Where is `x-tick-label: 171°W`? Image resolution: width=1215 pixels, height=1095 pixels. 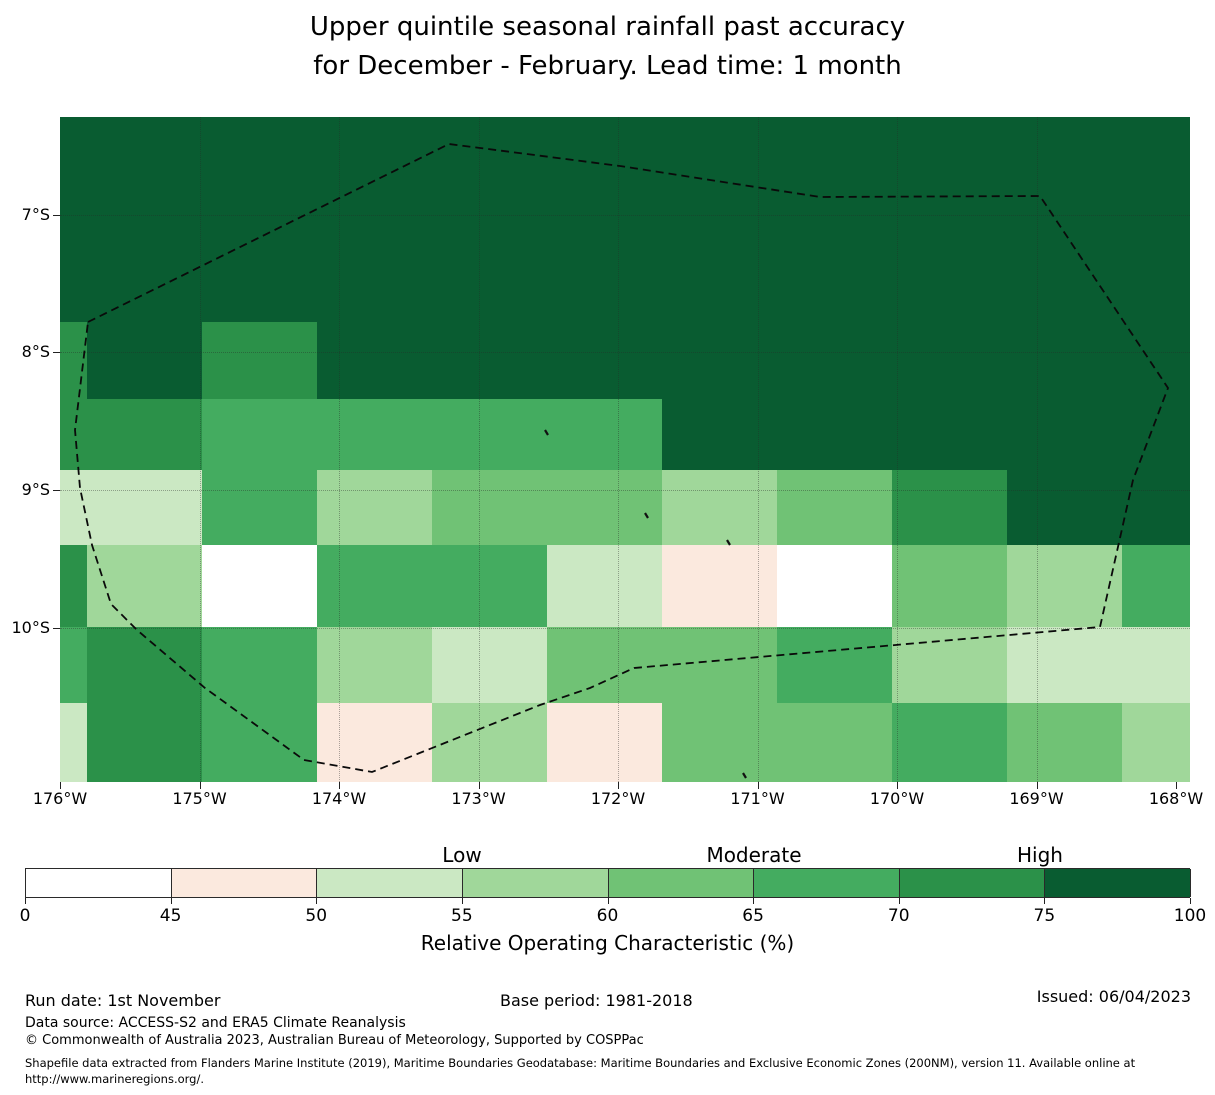
x-tick-label: 171°W is located at coordinates (757, 798).